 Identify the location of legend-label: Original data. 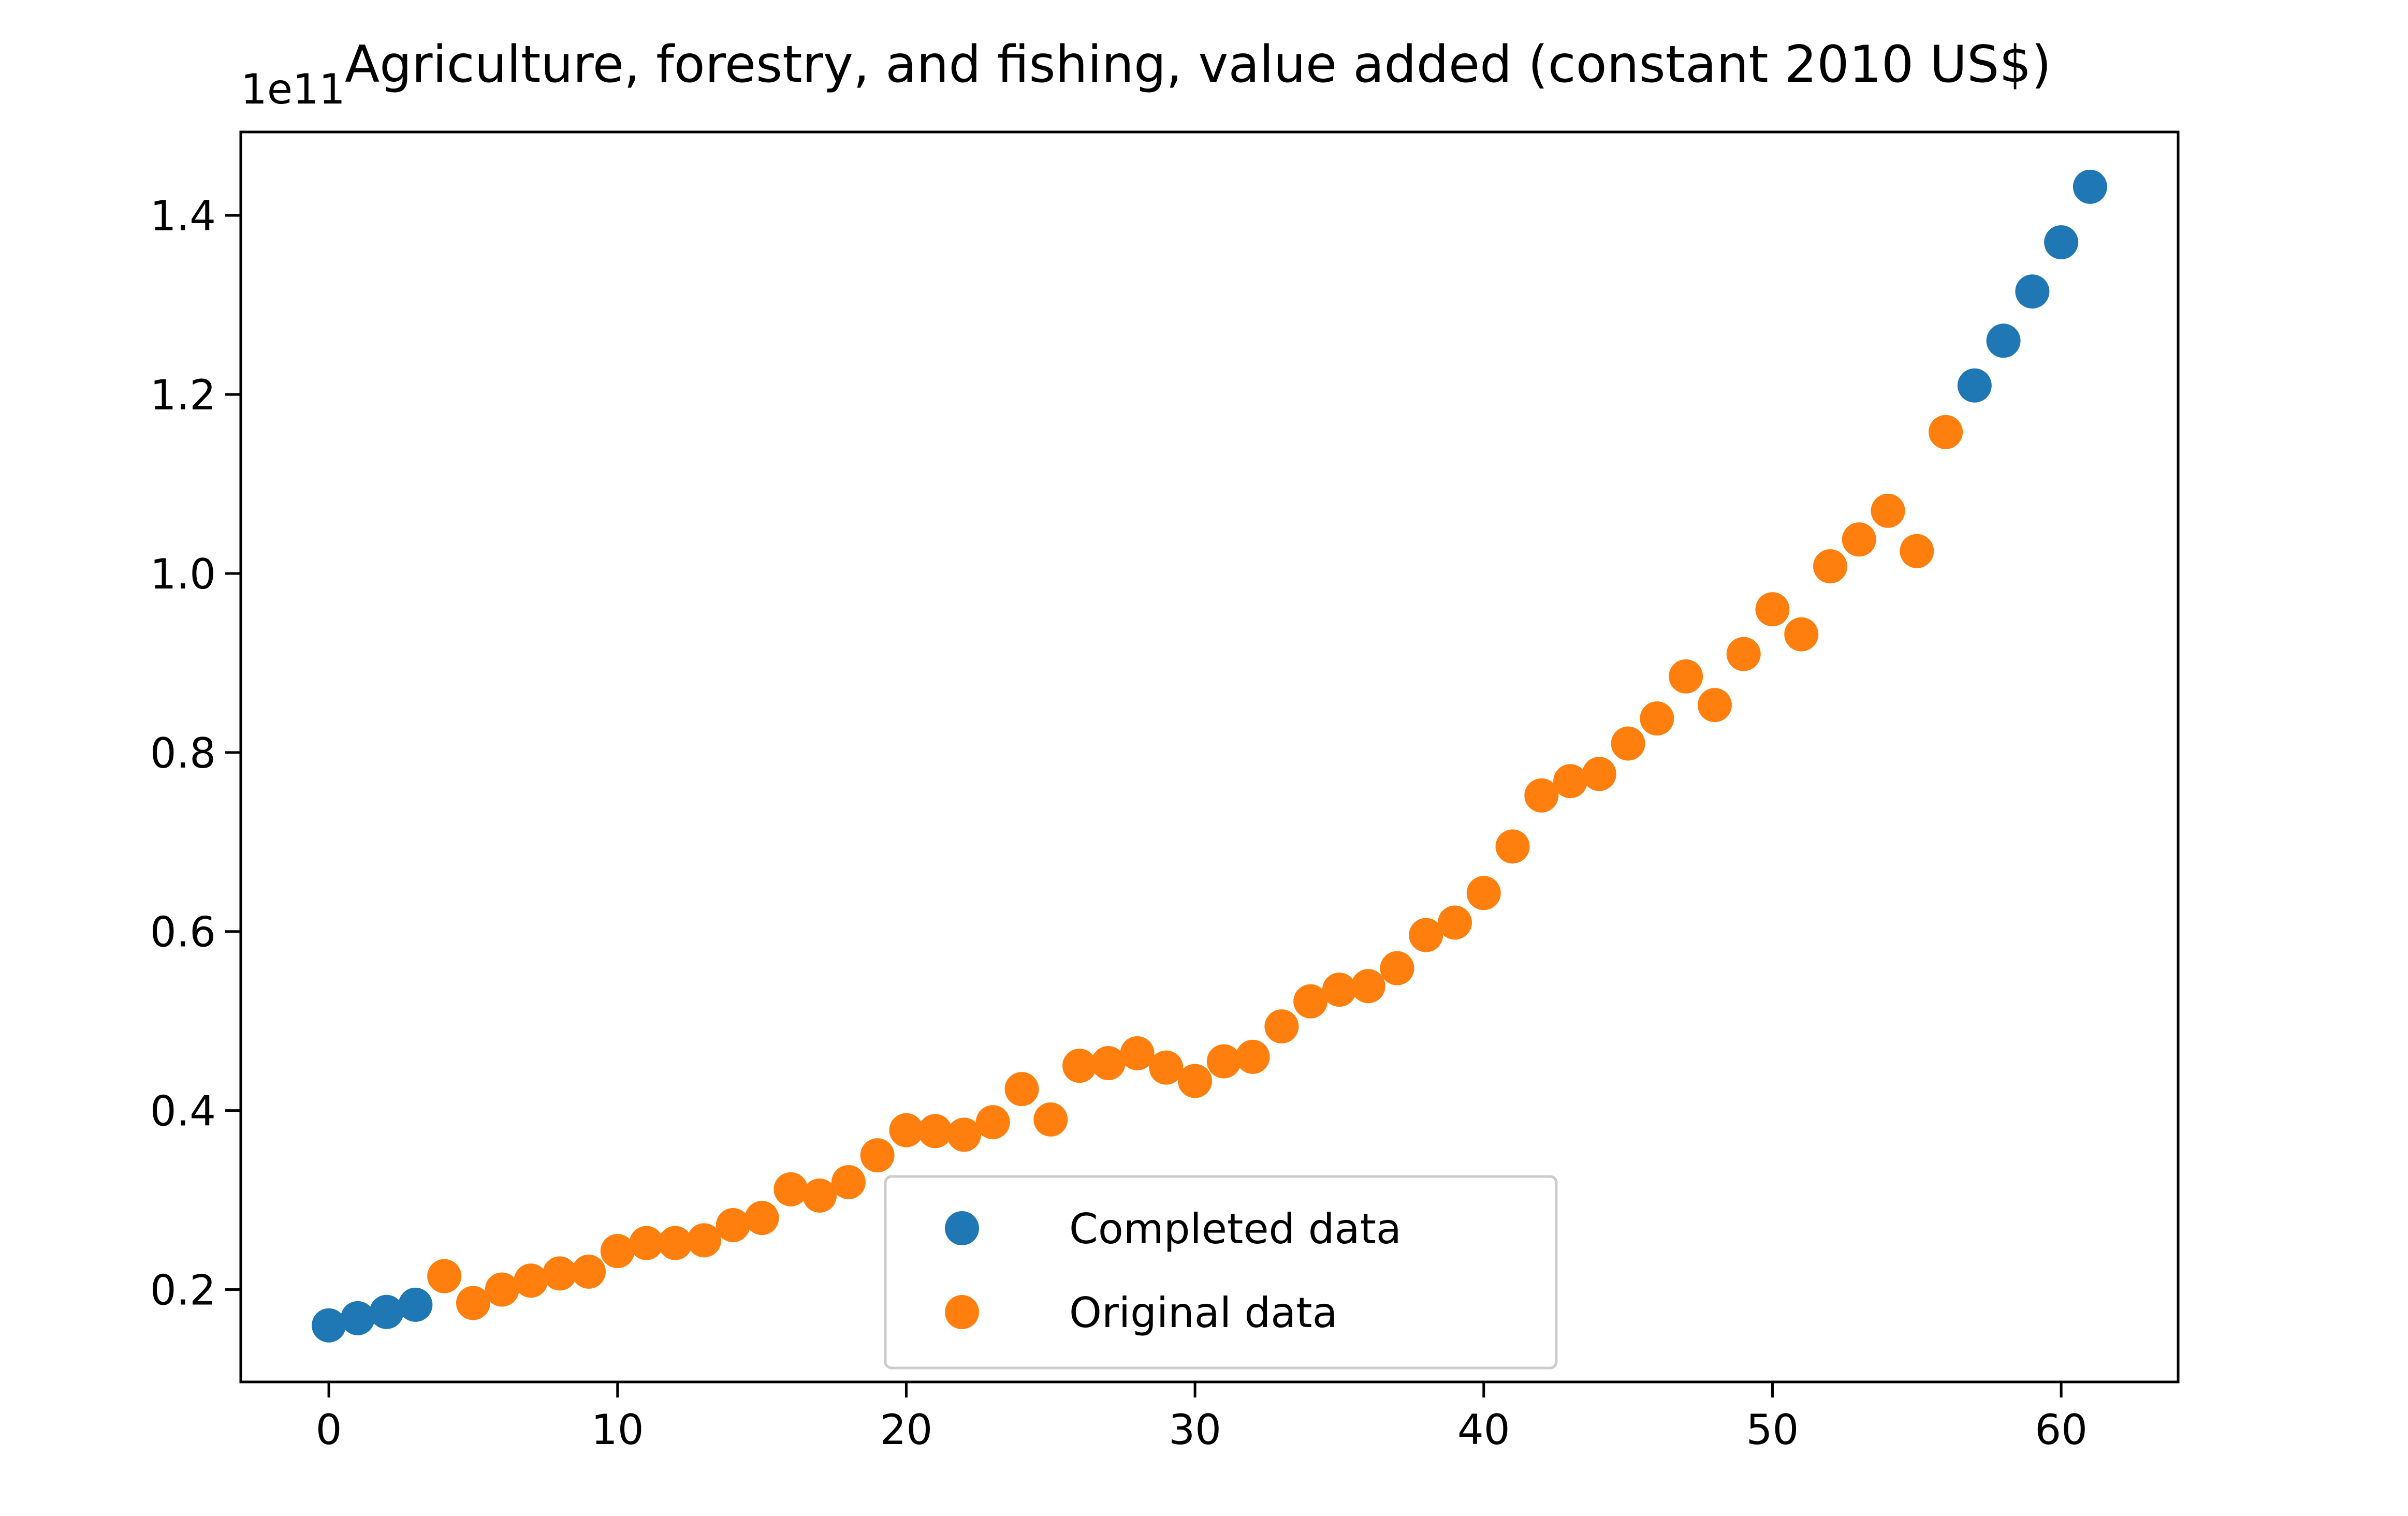
(1203, 1313).